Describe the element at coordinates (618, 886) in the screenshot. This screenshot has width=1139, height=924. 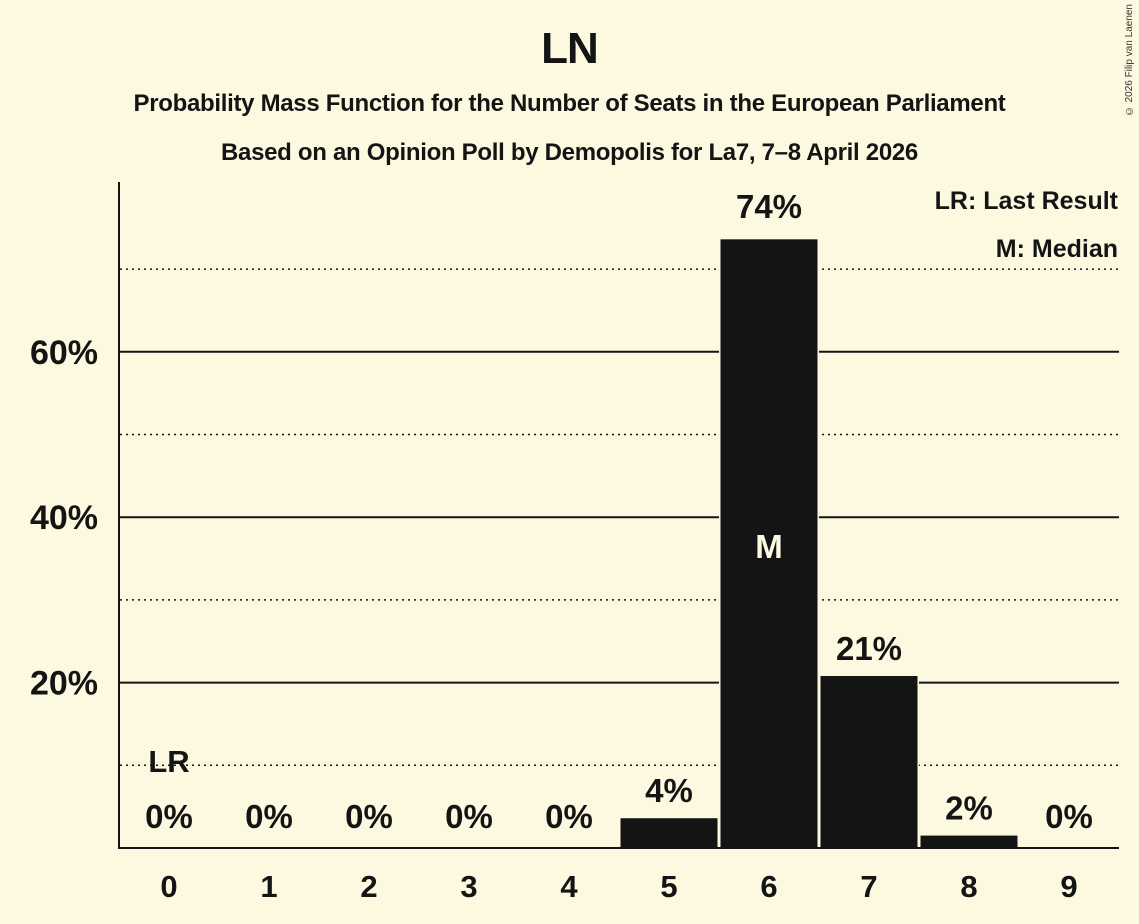
I see `x-tick-labels: 0 1 2 3 4 5 6 7 8 9` at that location.